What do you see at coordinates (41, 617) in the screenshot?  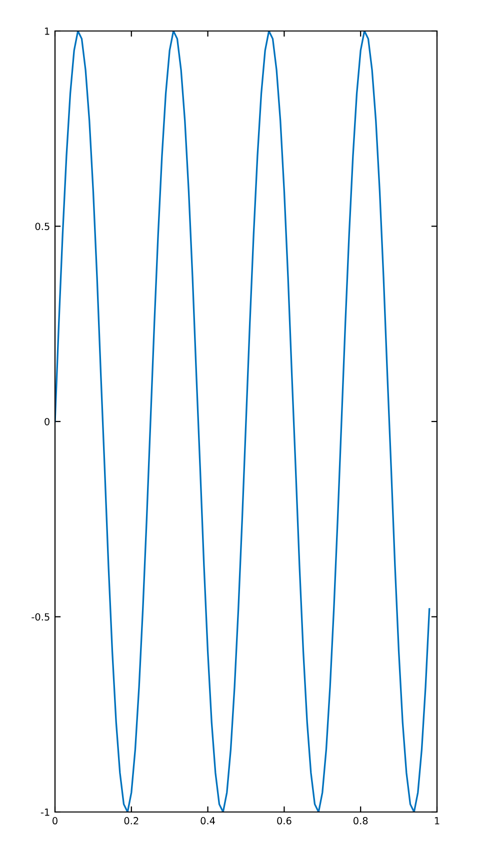 I see `y-tick-label: -0.5` at bounding box center [41, 617].